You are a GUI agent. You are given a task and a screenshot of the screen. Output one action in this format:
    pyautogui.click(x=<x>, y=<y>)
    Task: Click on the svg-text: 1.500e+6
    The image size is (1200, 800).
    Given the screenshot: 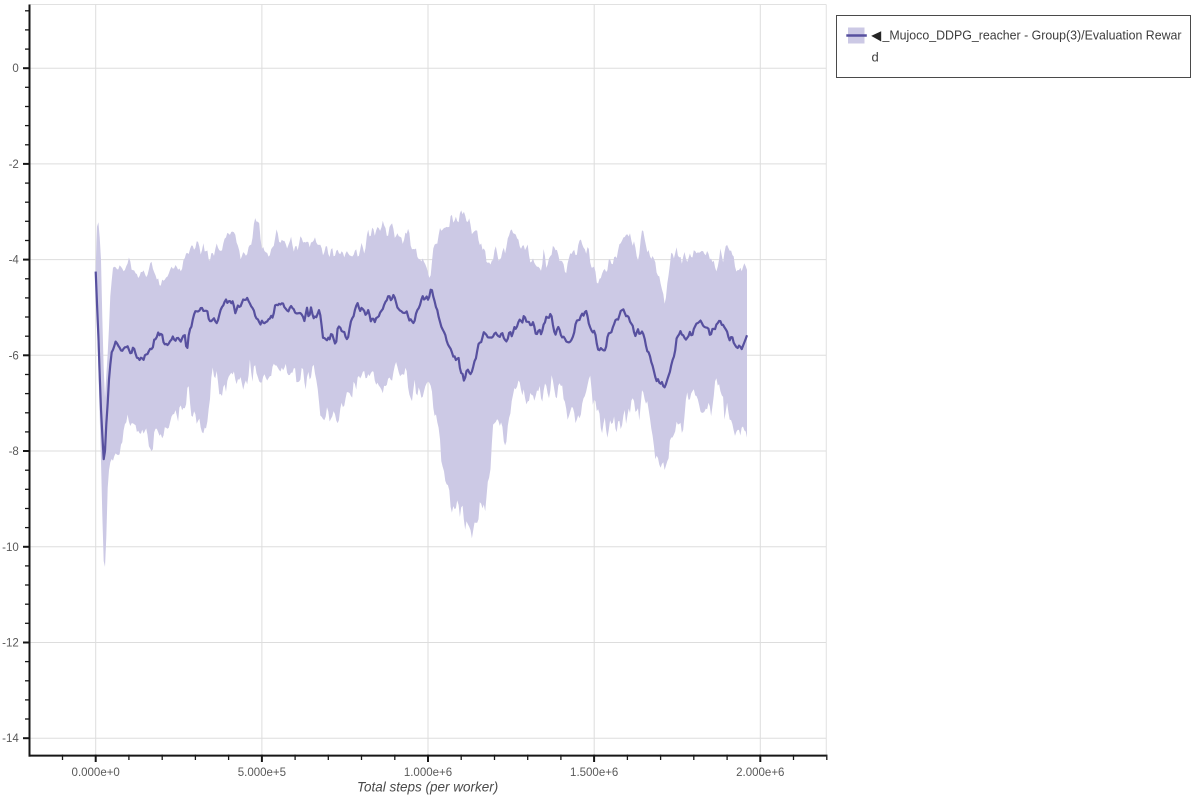 What is the action you would take?
    pyautogui.click(x=594, y=773)
    